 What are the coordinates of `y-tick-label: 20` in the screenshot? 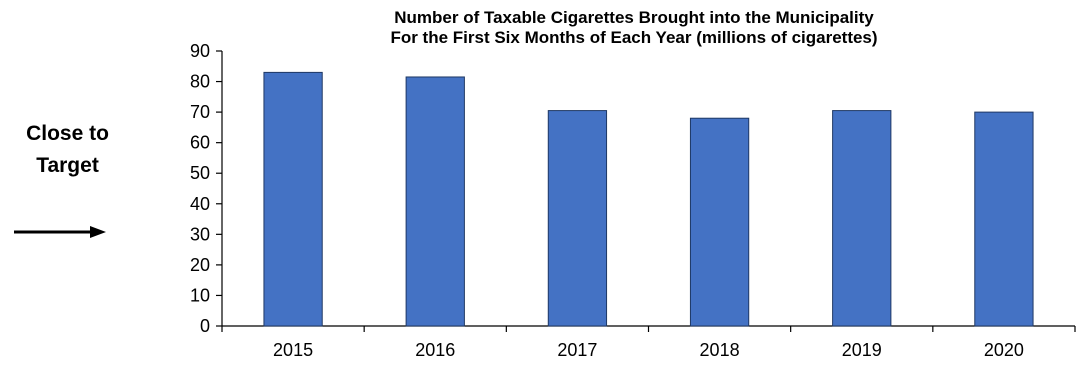 It's located at (200, 265).